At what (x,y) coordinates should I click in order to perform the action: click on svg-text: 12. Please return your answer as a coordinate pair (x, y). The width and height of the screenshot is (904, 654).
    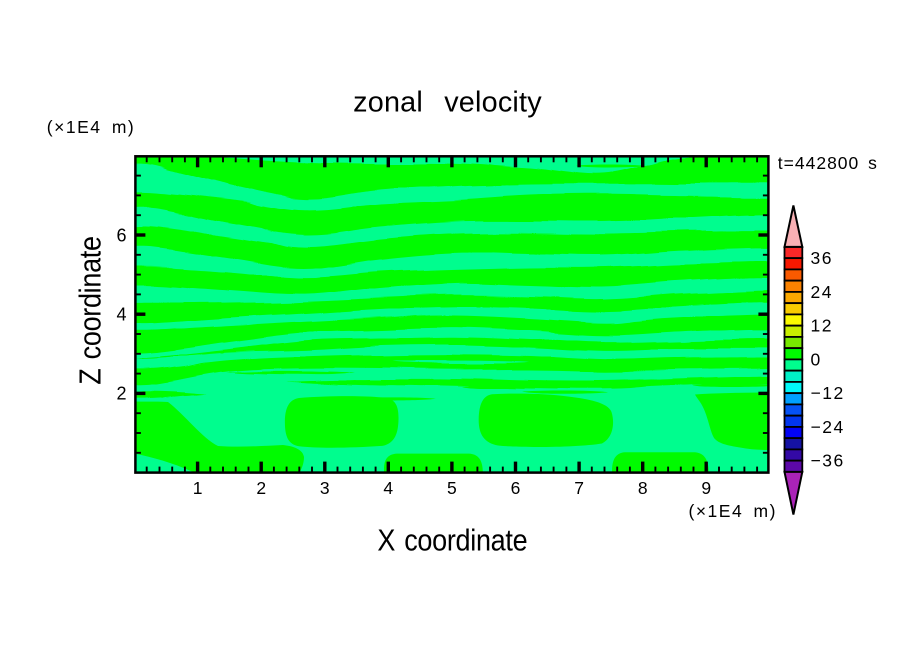
    Looking at the image, I should click on (822, 326).